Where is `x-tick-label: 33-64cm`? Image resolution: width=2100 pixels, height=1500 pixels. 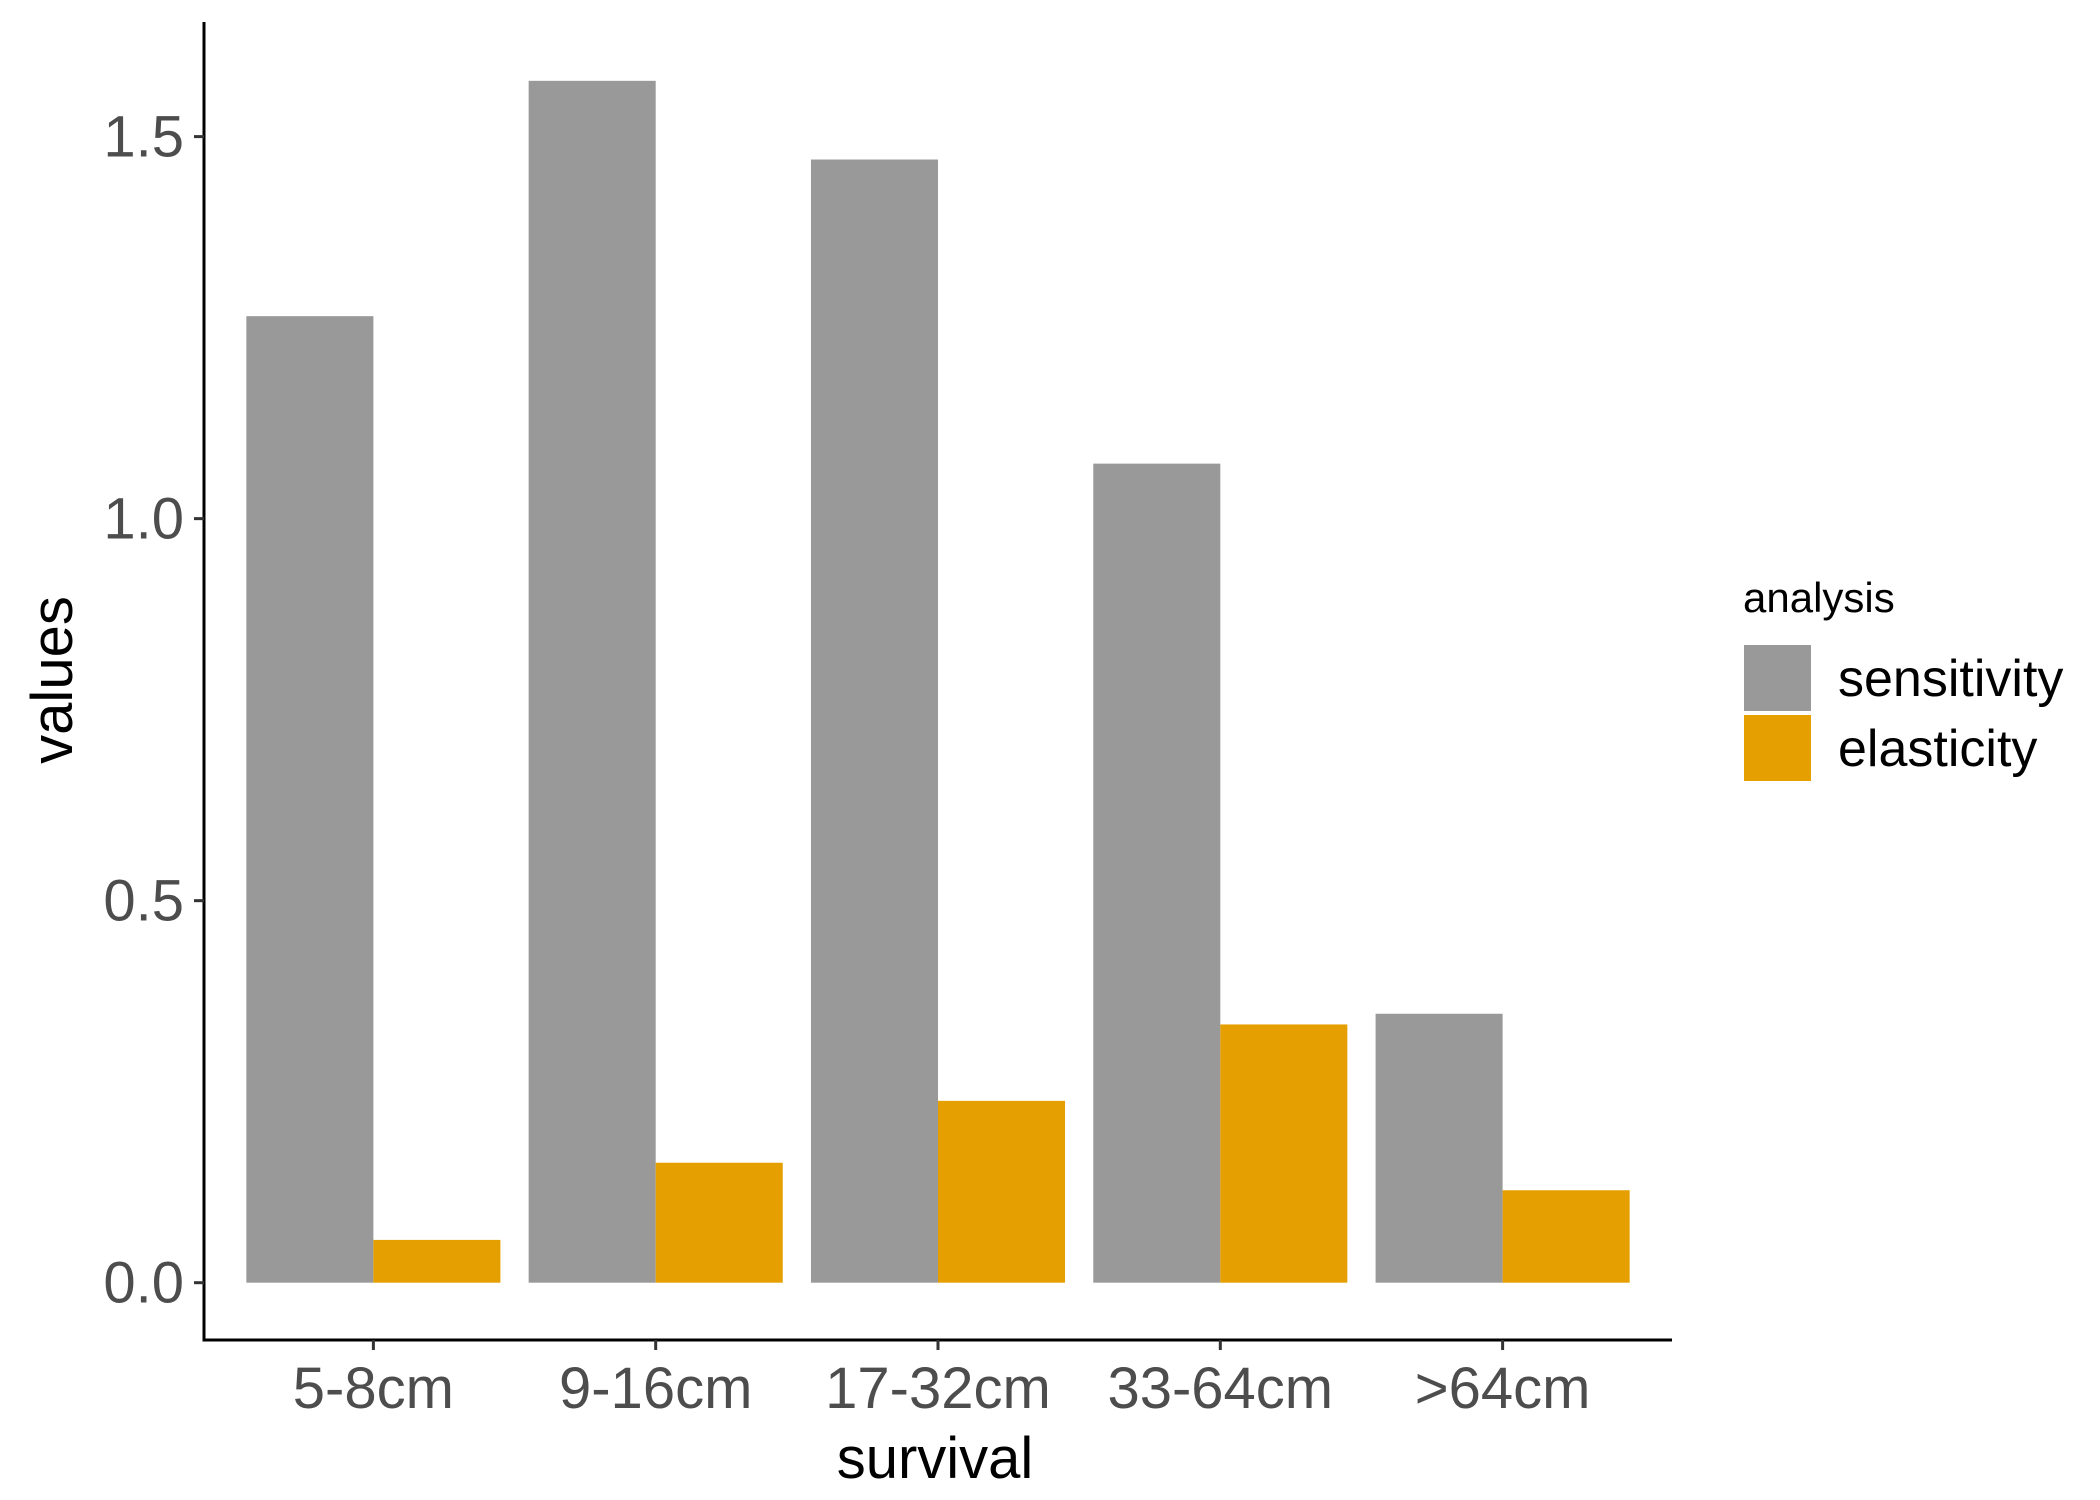 x-tick-label: 33-64cm is located at coordinates (1220, 1388).